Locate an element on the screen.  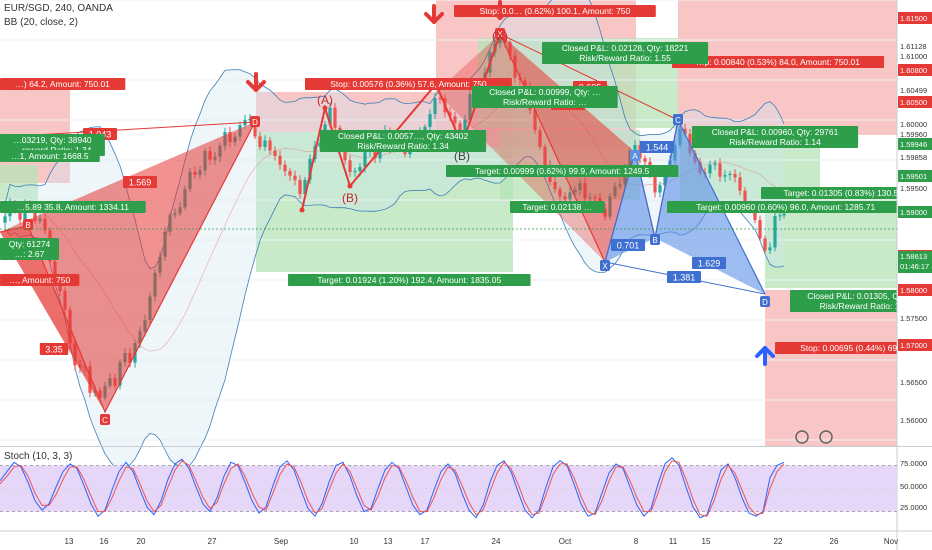
point-blue-c: C is located at coordinates (678, 120).